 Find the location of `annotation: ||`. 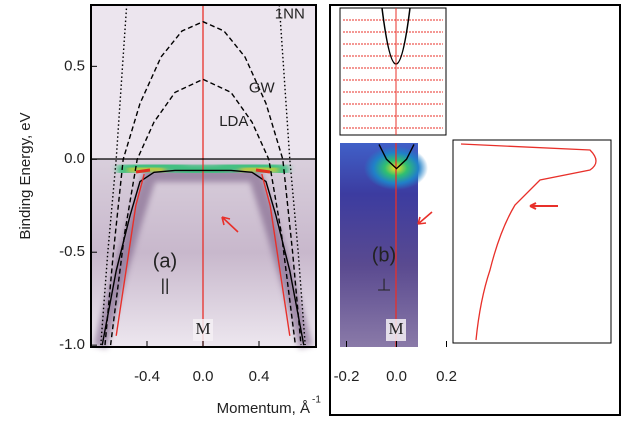

annotation: || is located at coordinates (165, 284).